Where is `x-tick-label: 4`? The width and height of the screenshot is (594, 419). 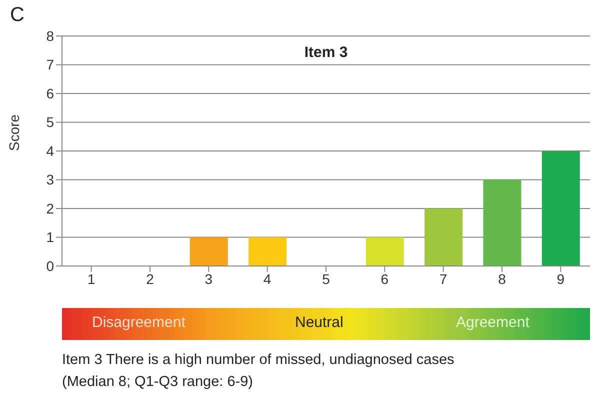
x-tick-label: 4 is located at coordinates (267, 278).